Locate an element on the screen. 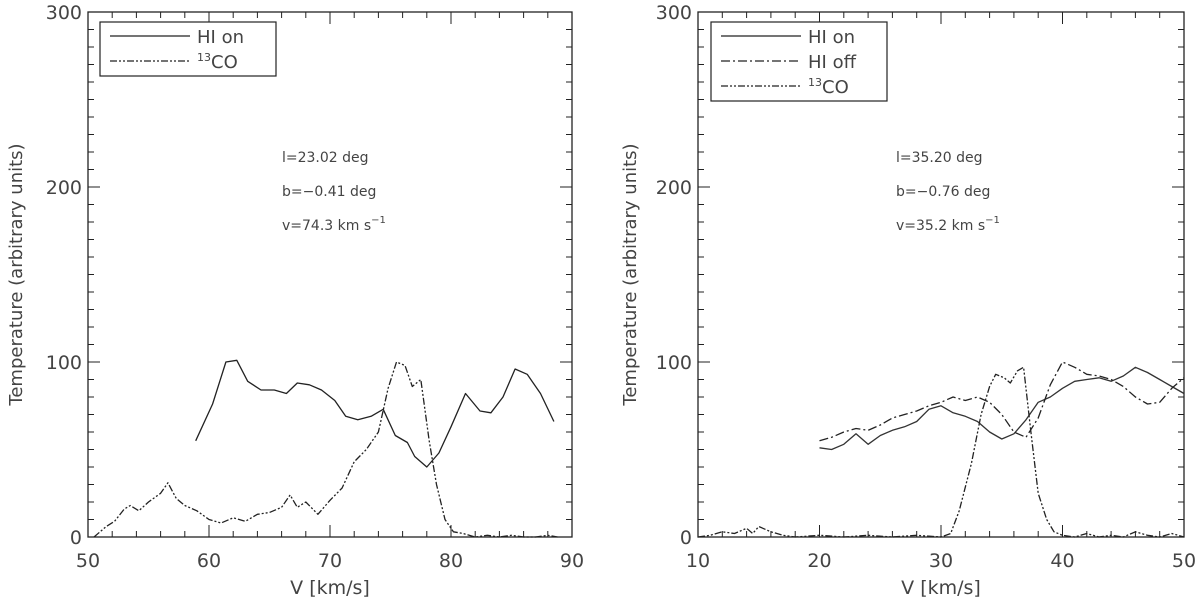 Image resolution: width=1200 pixels, height=611 pixels. x-tick-label: 60 is located at coordinates (209, 561).